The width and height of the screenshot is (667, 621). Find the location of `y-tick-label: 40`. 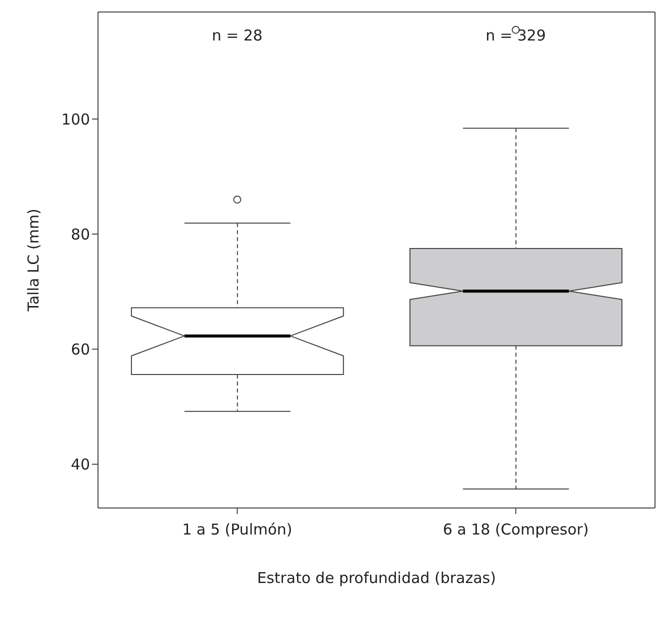

y-tick-label: 40 is located at coordinates (80, 465).